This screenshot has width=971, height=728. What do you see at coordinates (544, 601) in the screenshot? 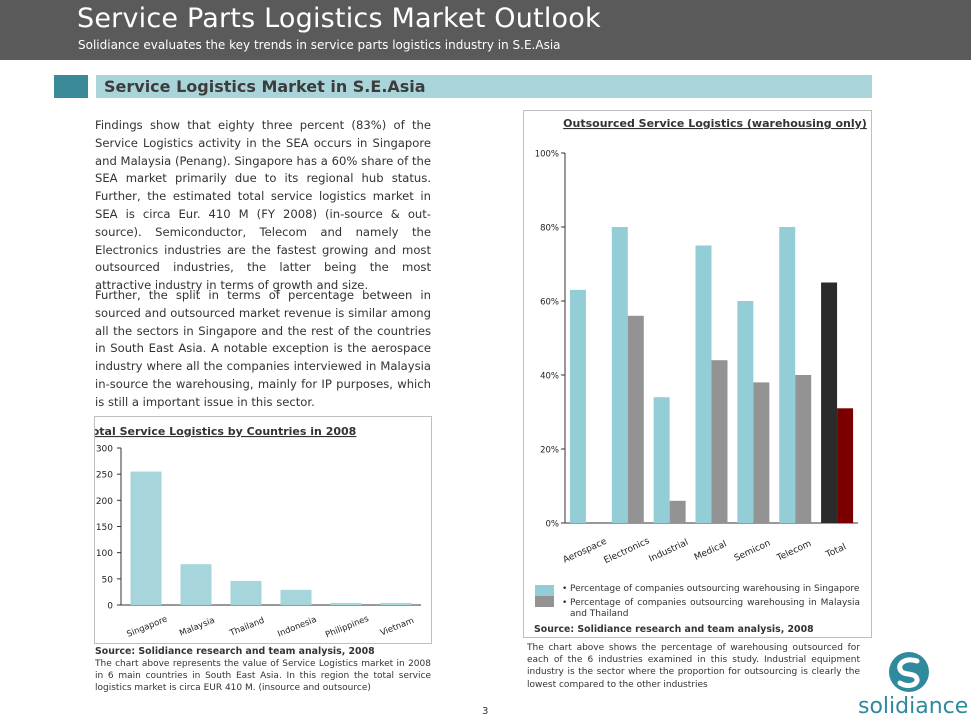
I see `legend-swatch-malaysia-thailand` at bounding box center [544, 601].